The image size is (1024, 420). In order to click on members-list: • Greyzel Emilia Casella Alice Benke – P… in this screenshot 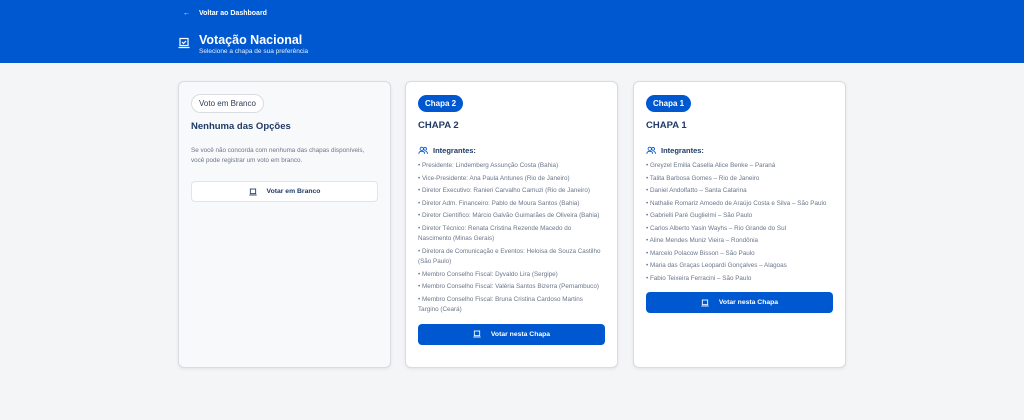, I will do `click(739, 222)`.